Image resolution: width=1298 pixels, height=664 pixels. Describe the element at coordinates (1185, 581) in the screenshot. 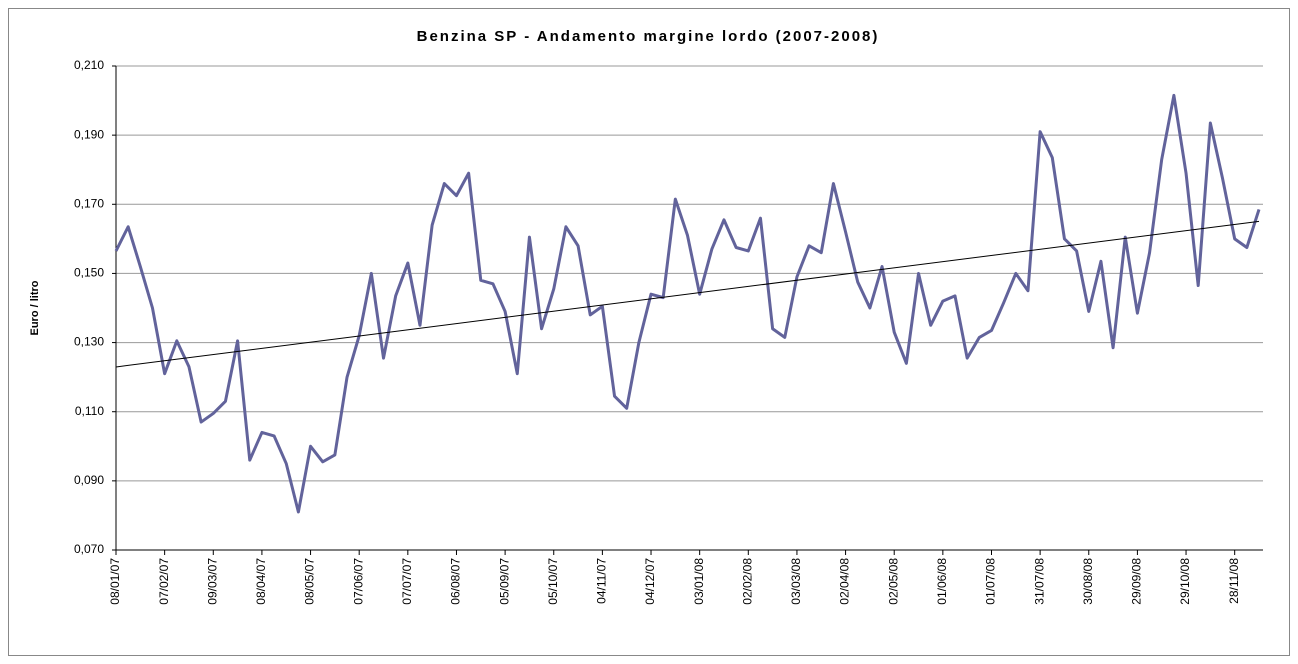

I see `x-tick-label: 29/10/08` at that location.